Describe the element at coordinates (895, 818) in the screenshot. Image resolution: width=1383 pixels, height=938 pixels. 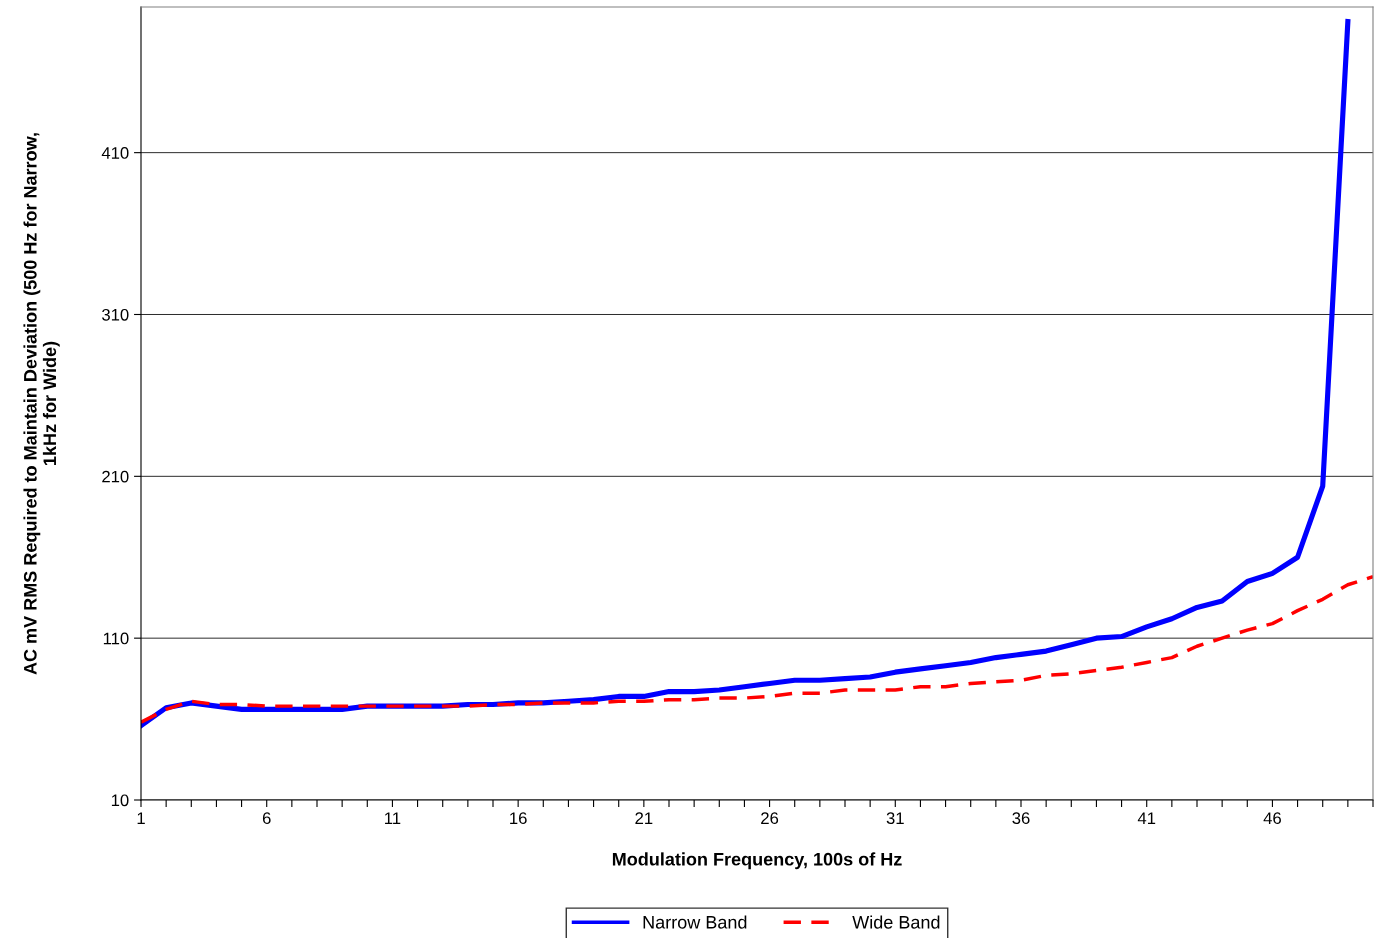
I see `x-tick-label: 31` at that location.